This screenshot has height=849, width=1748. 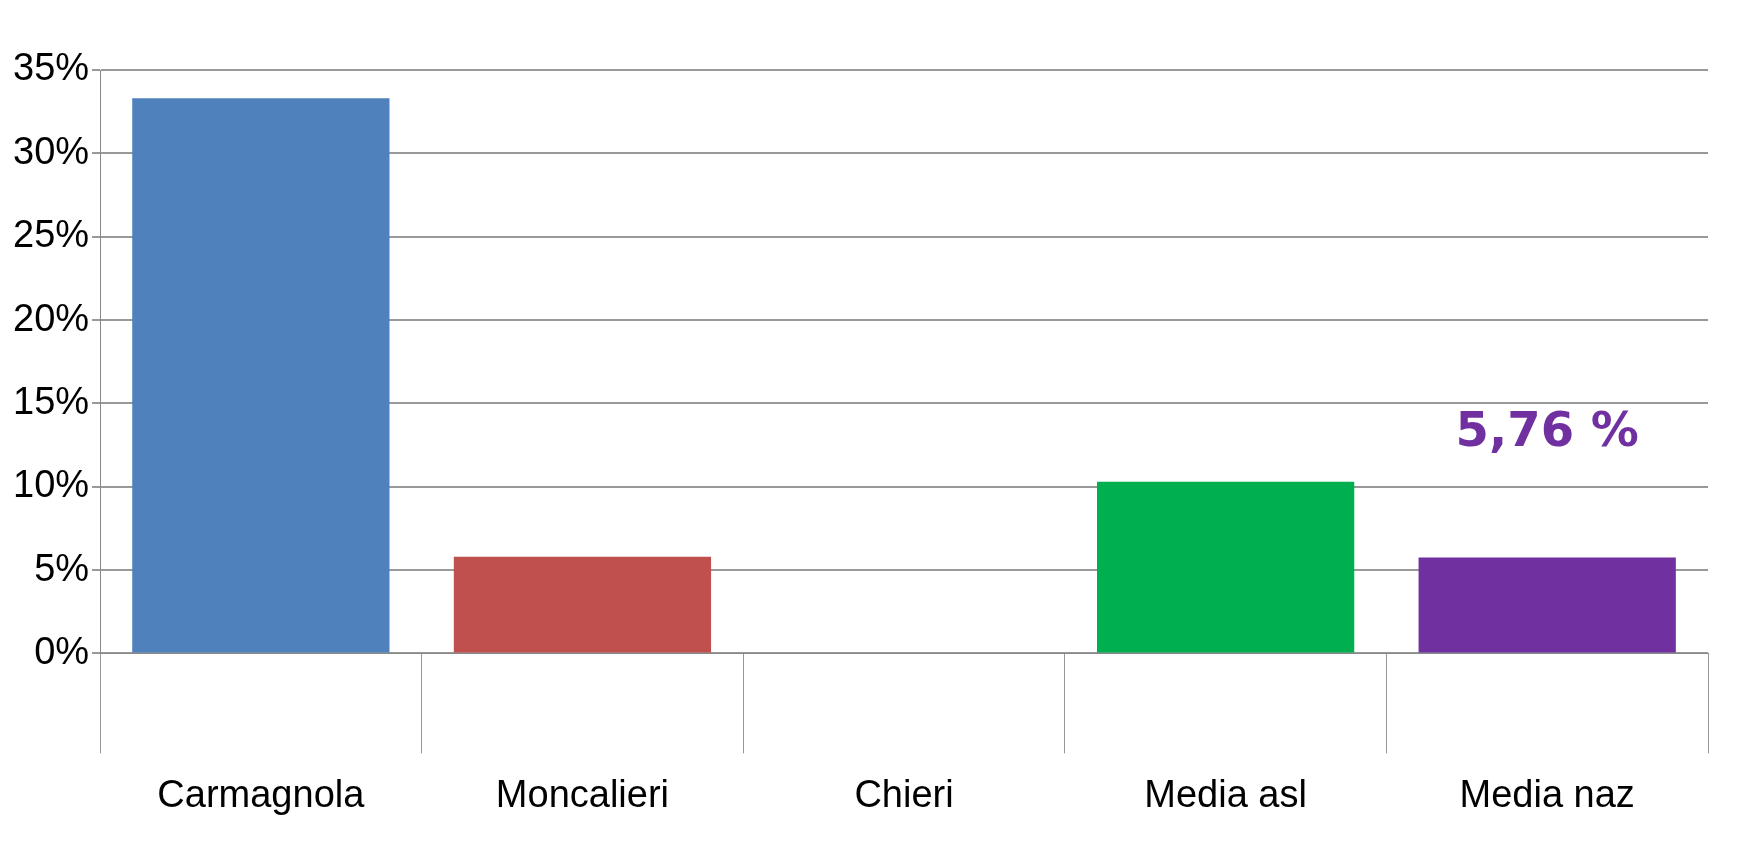 I want to click on x-tick-label: Moncalieri, so click(x=582, y=793).